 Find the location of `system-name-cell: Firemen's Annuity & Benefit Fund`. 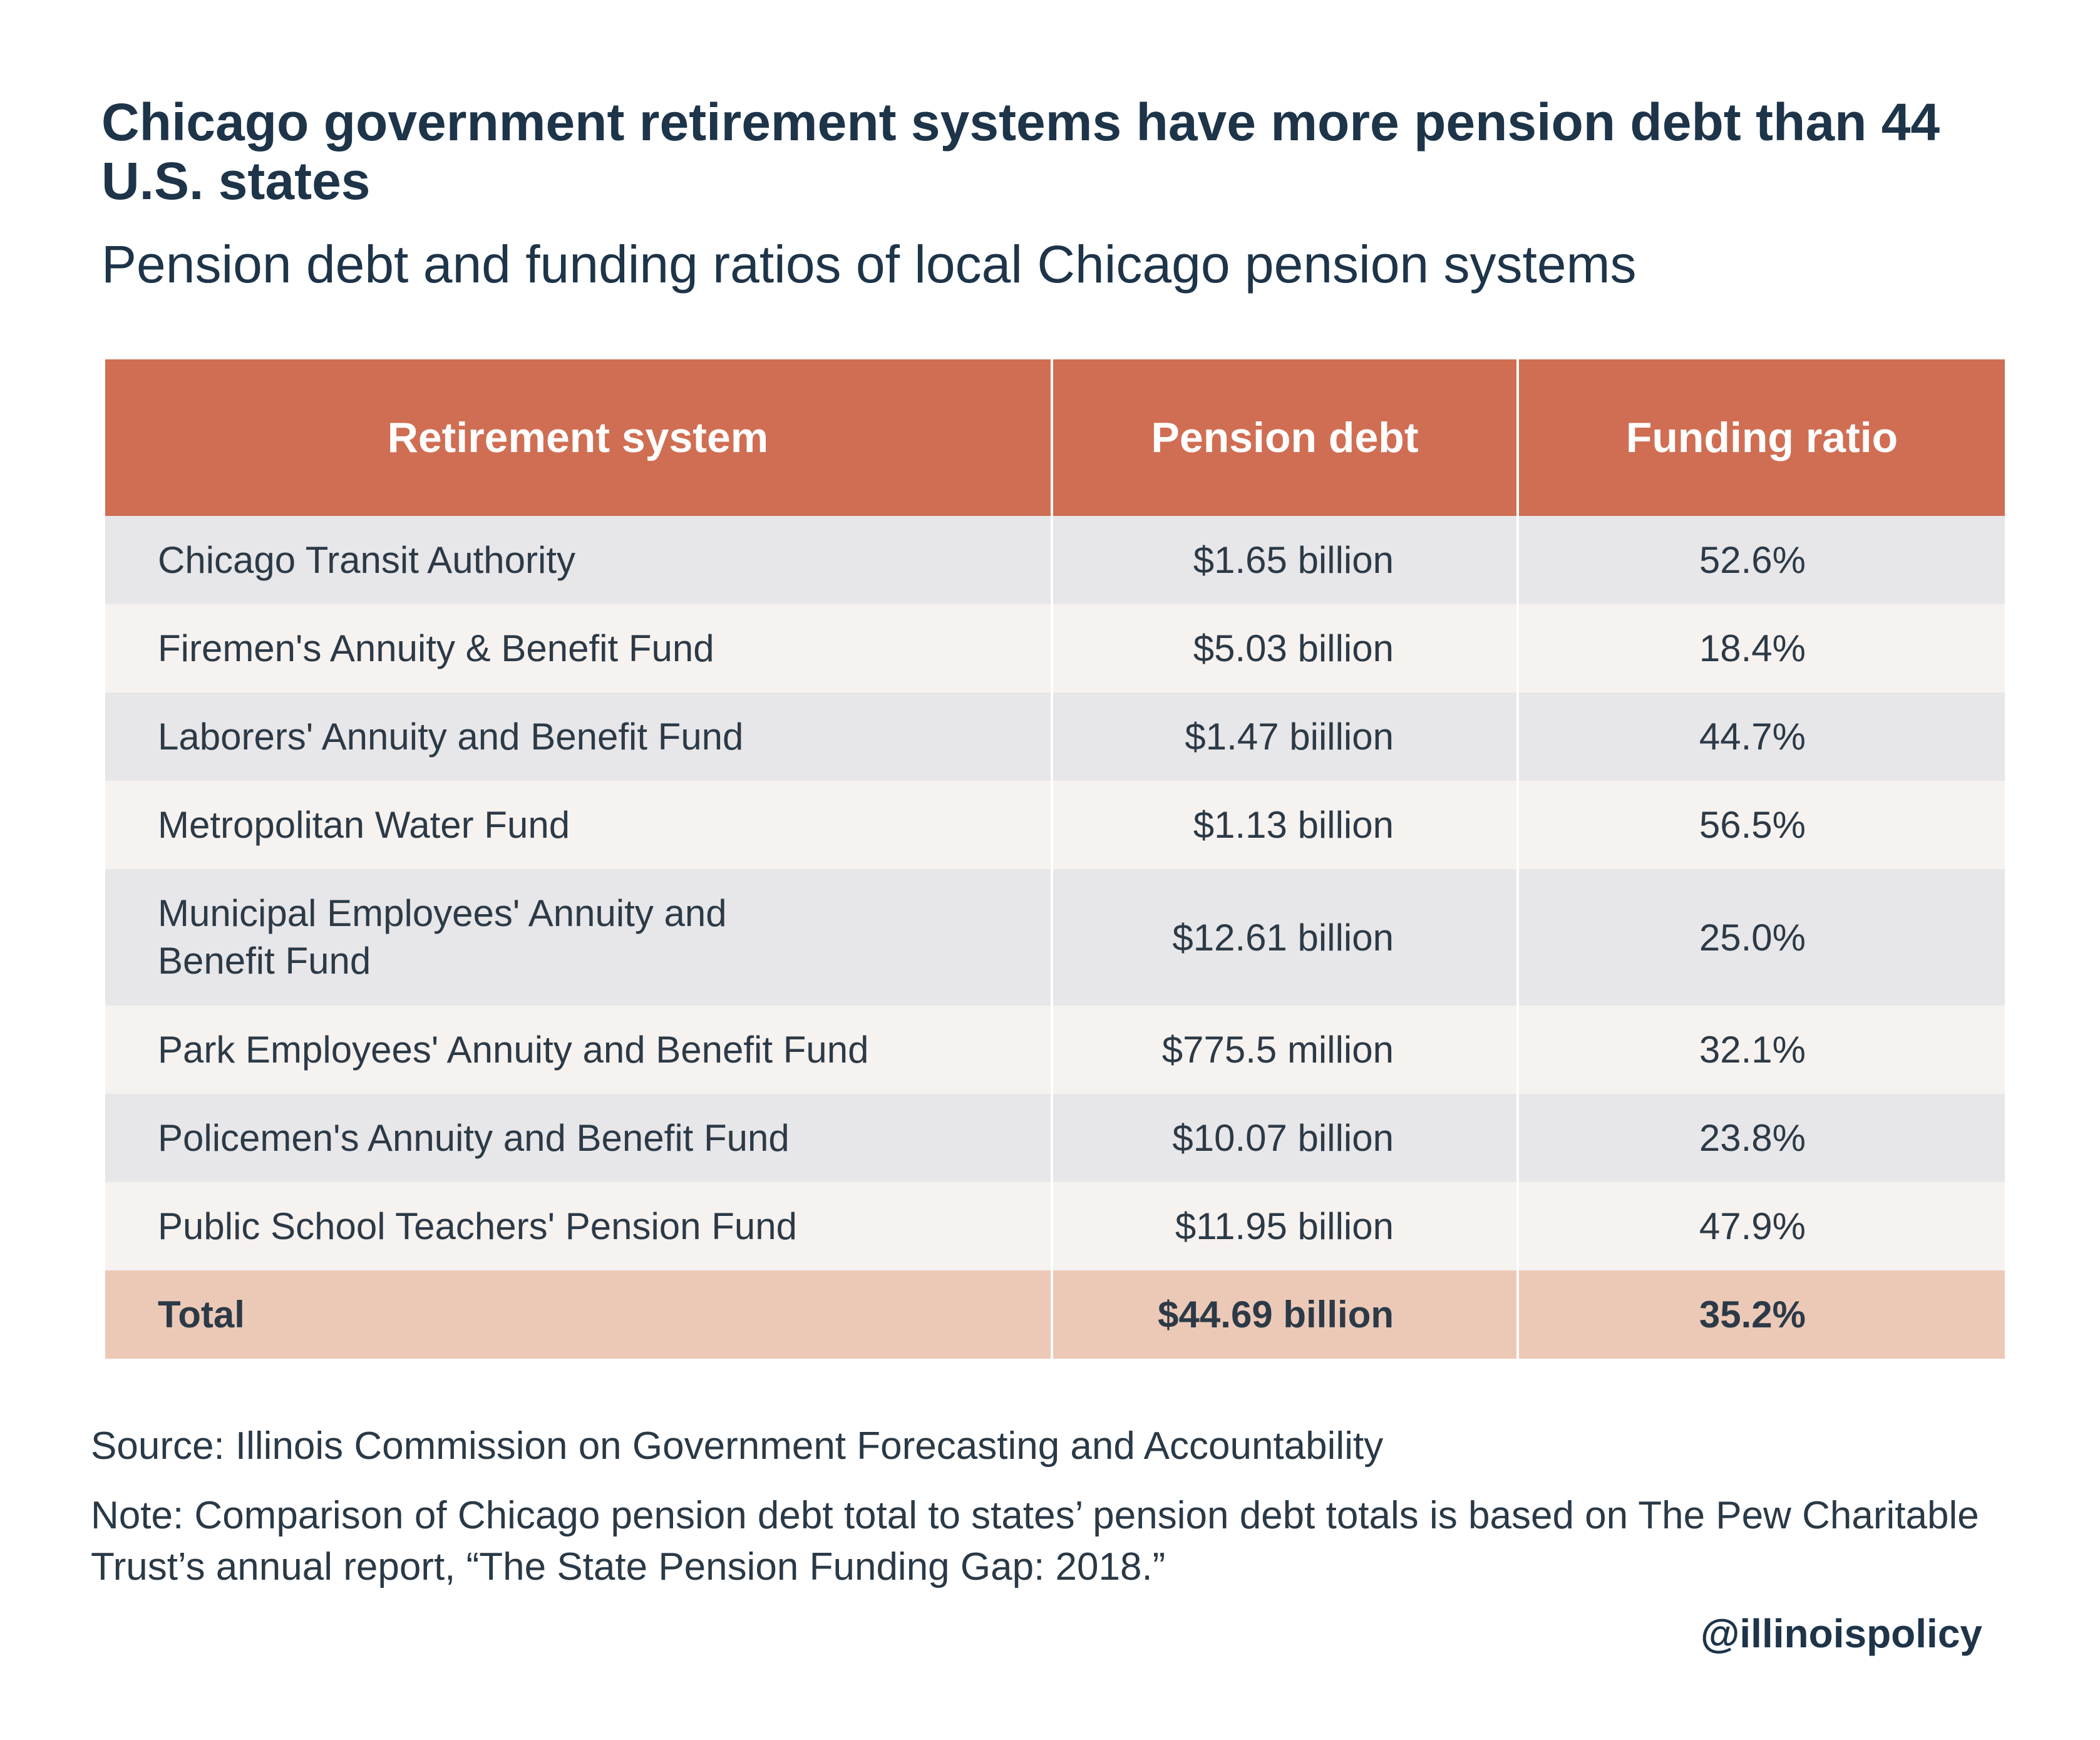

system-name-cell: Firemen's Annuity & Benefit Fund is located at coordinates (579, 648).